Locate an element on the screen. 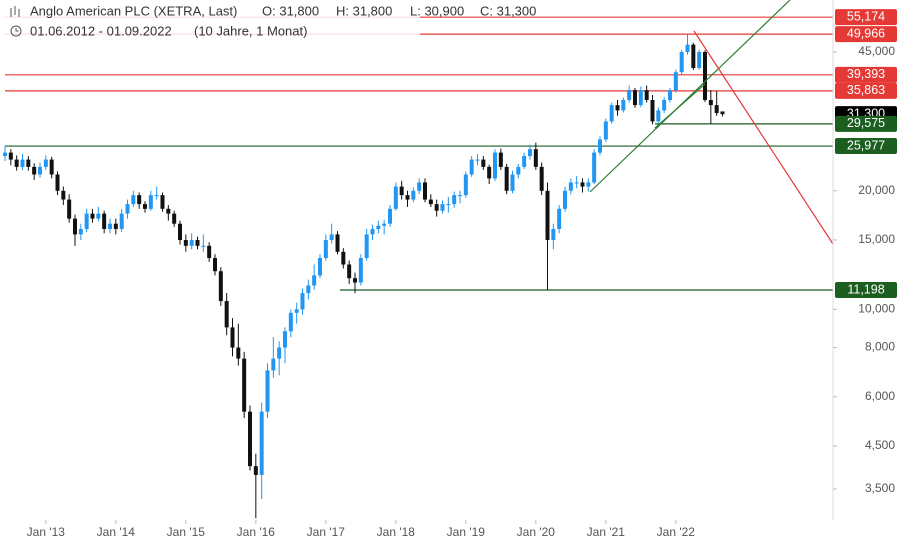 The height and width of the screenshot is (547, 900). y-tick-label: 4,500 is located at coordinates (880, 445).